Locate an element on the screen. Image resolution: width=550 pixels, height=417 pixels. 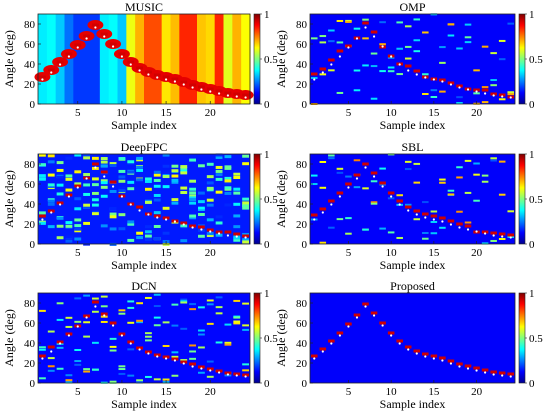
colorbar-tick-label: 1 is located at coordinates (532, 294).